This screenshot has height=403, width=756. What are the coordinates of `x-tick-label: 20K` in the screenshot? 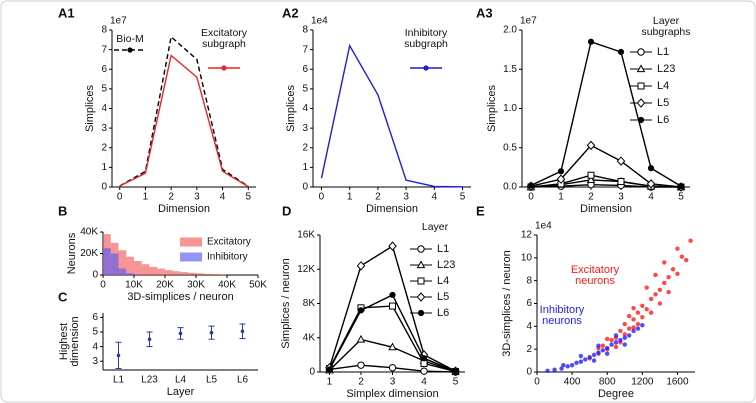 It's located at (165, 285).